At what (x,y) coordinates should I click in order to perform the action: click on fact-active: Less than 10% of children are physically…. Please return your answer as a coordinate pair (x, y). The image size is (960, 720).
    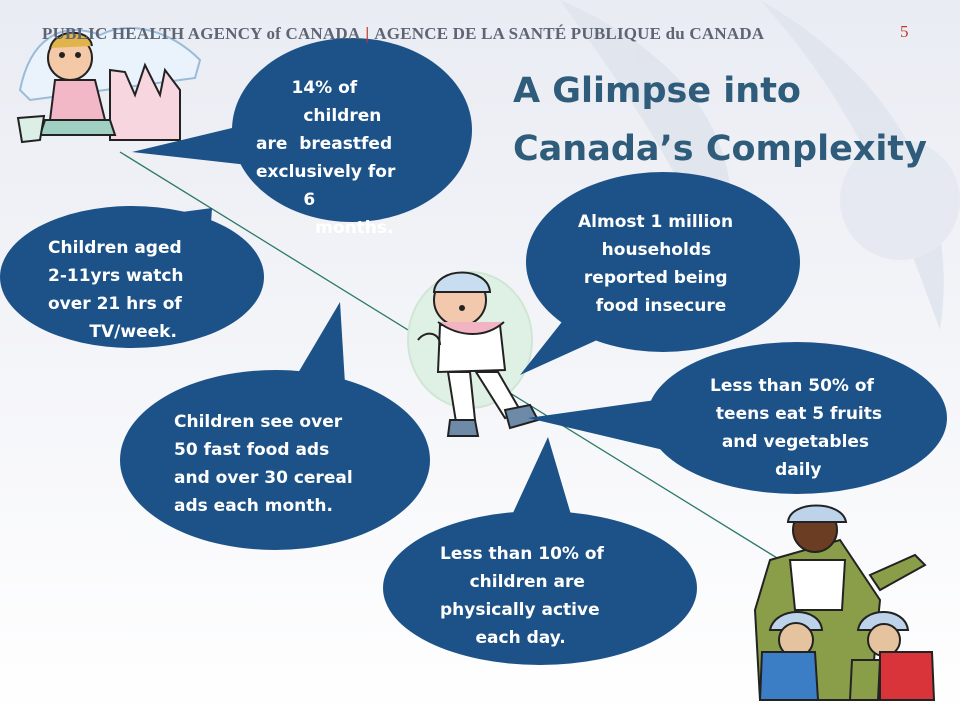
    Looking at the image, I should click on (522, 596).